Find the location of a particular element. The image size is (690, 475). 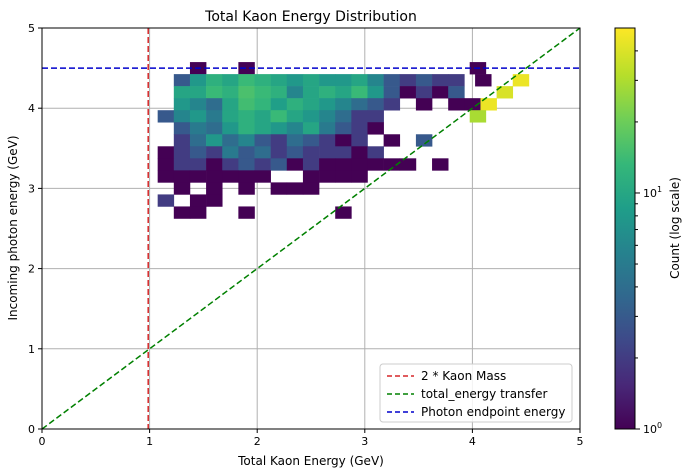

chart-title: Total Kaon Energy Distribution is located at coordinates (310, 17).